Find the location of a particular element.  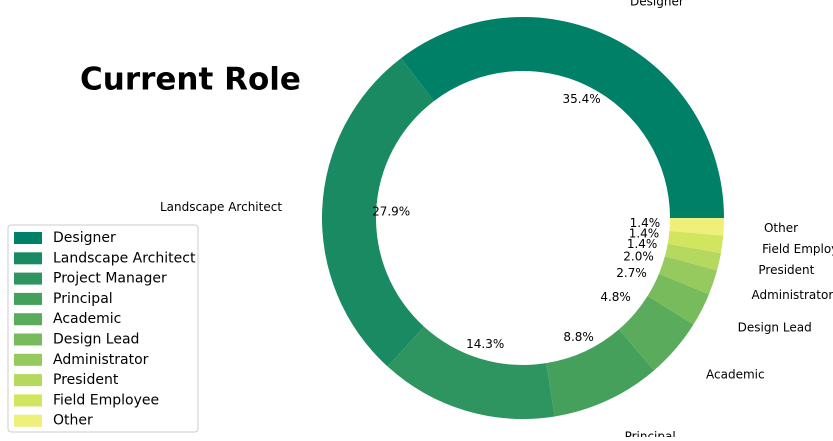

legend-label: Administrator is located at coordinates (101, 360).